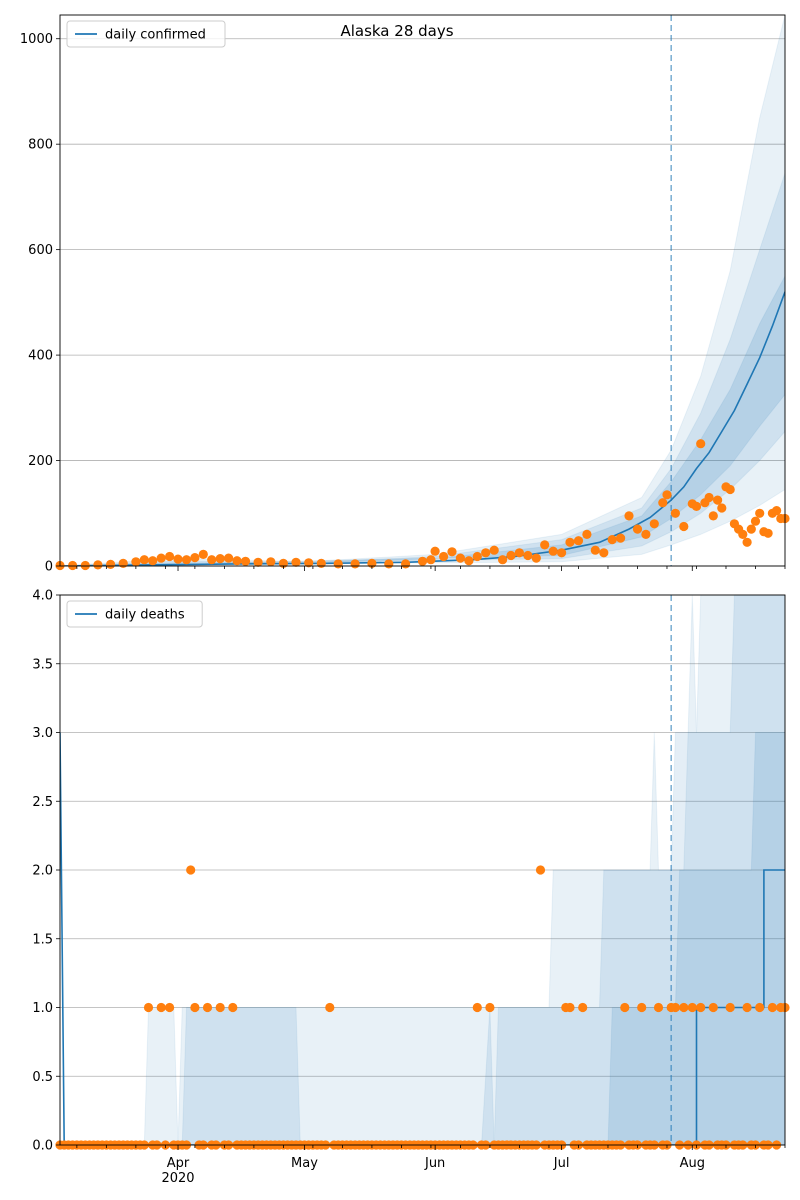 The height and width of the screenshot is (1200, 800). I want to click on y-tick-label: 4.0, so click(42, 596).